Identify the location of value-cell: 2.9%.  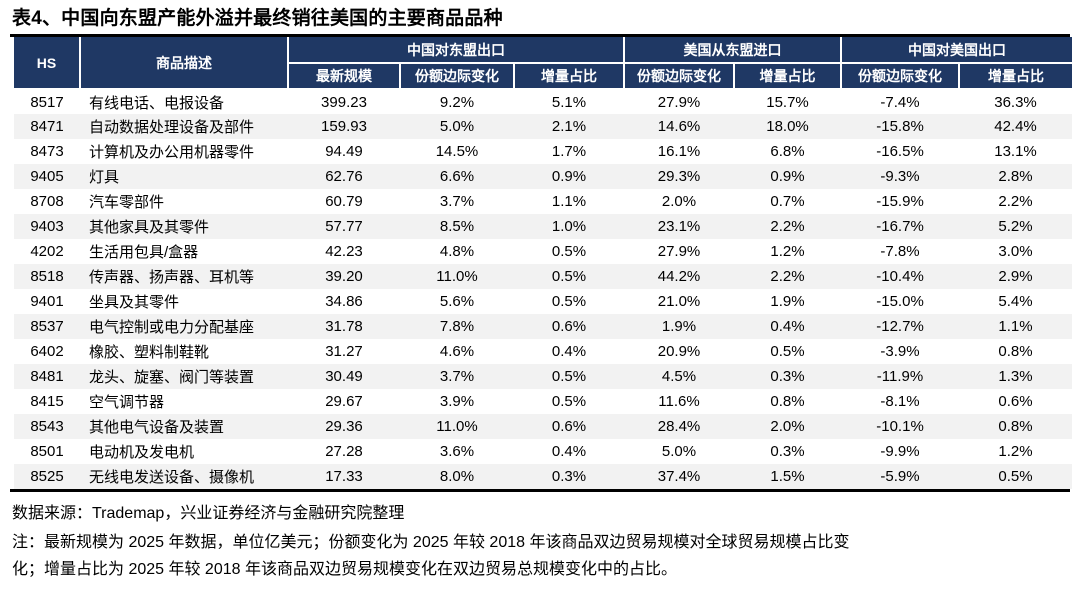
(1015, 276).